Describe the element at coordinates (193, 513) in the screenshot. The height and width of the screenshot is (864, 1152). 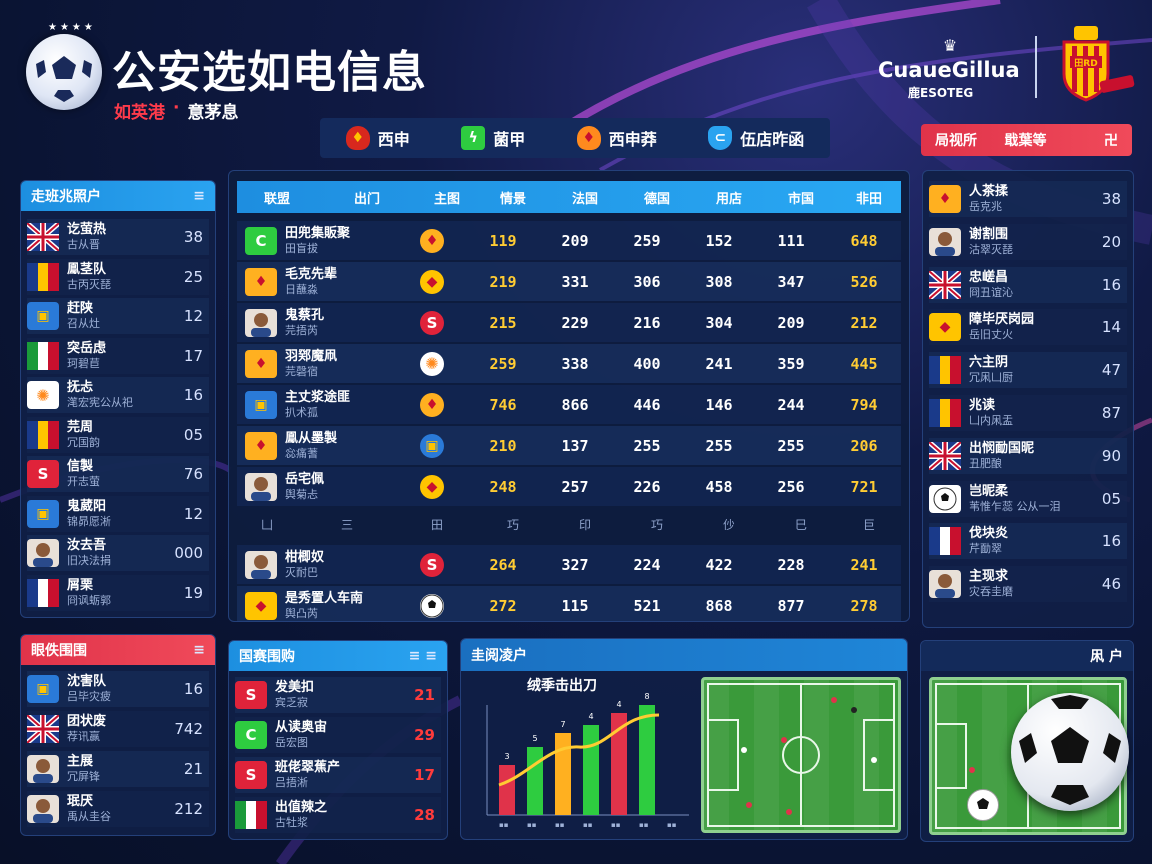
I see `item-value: 12` at that location.